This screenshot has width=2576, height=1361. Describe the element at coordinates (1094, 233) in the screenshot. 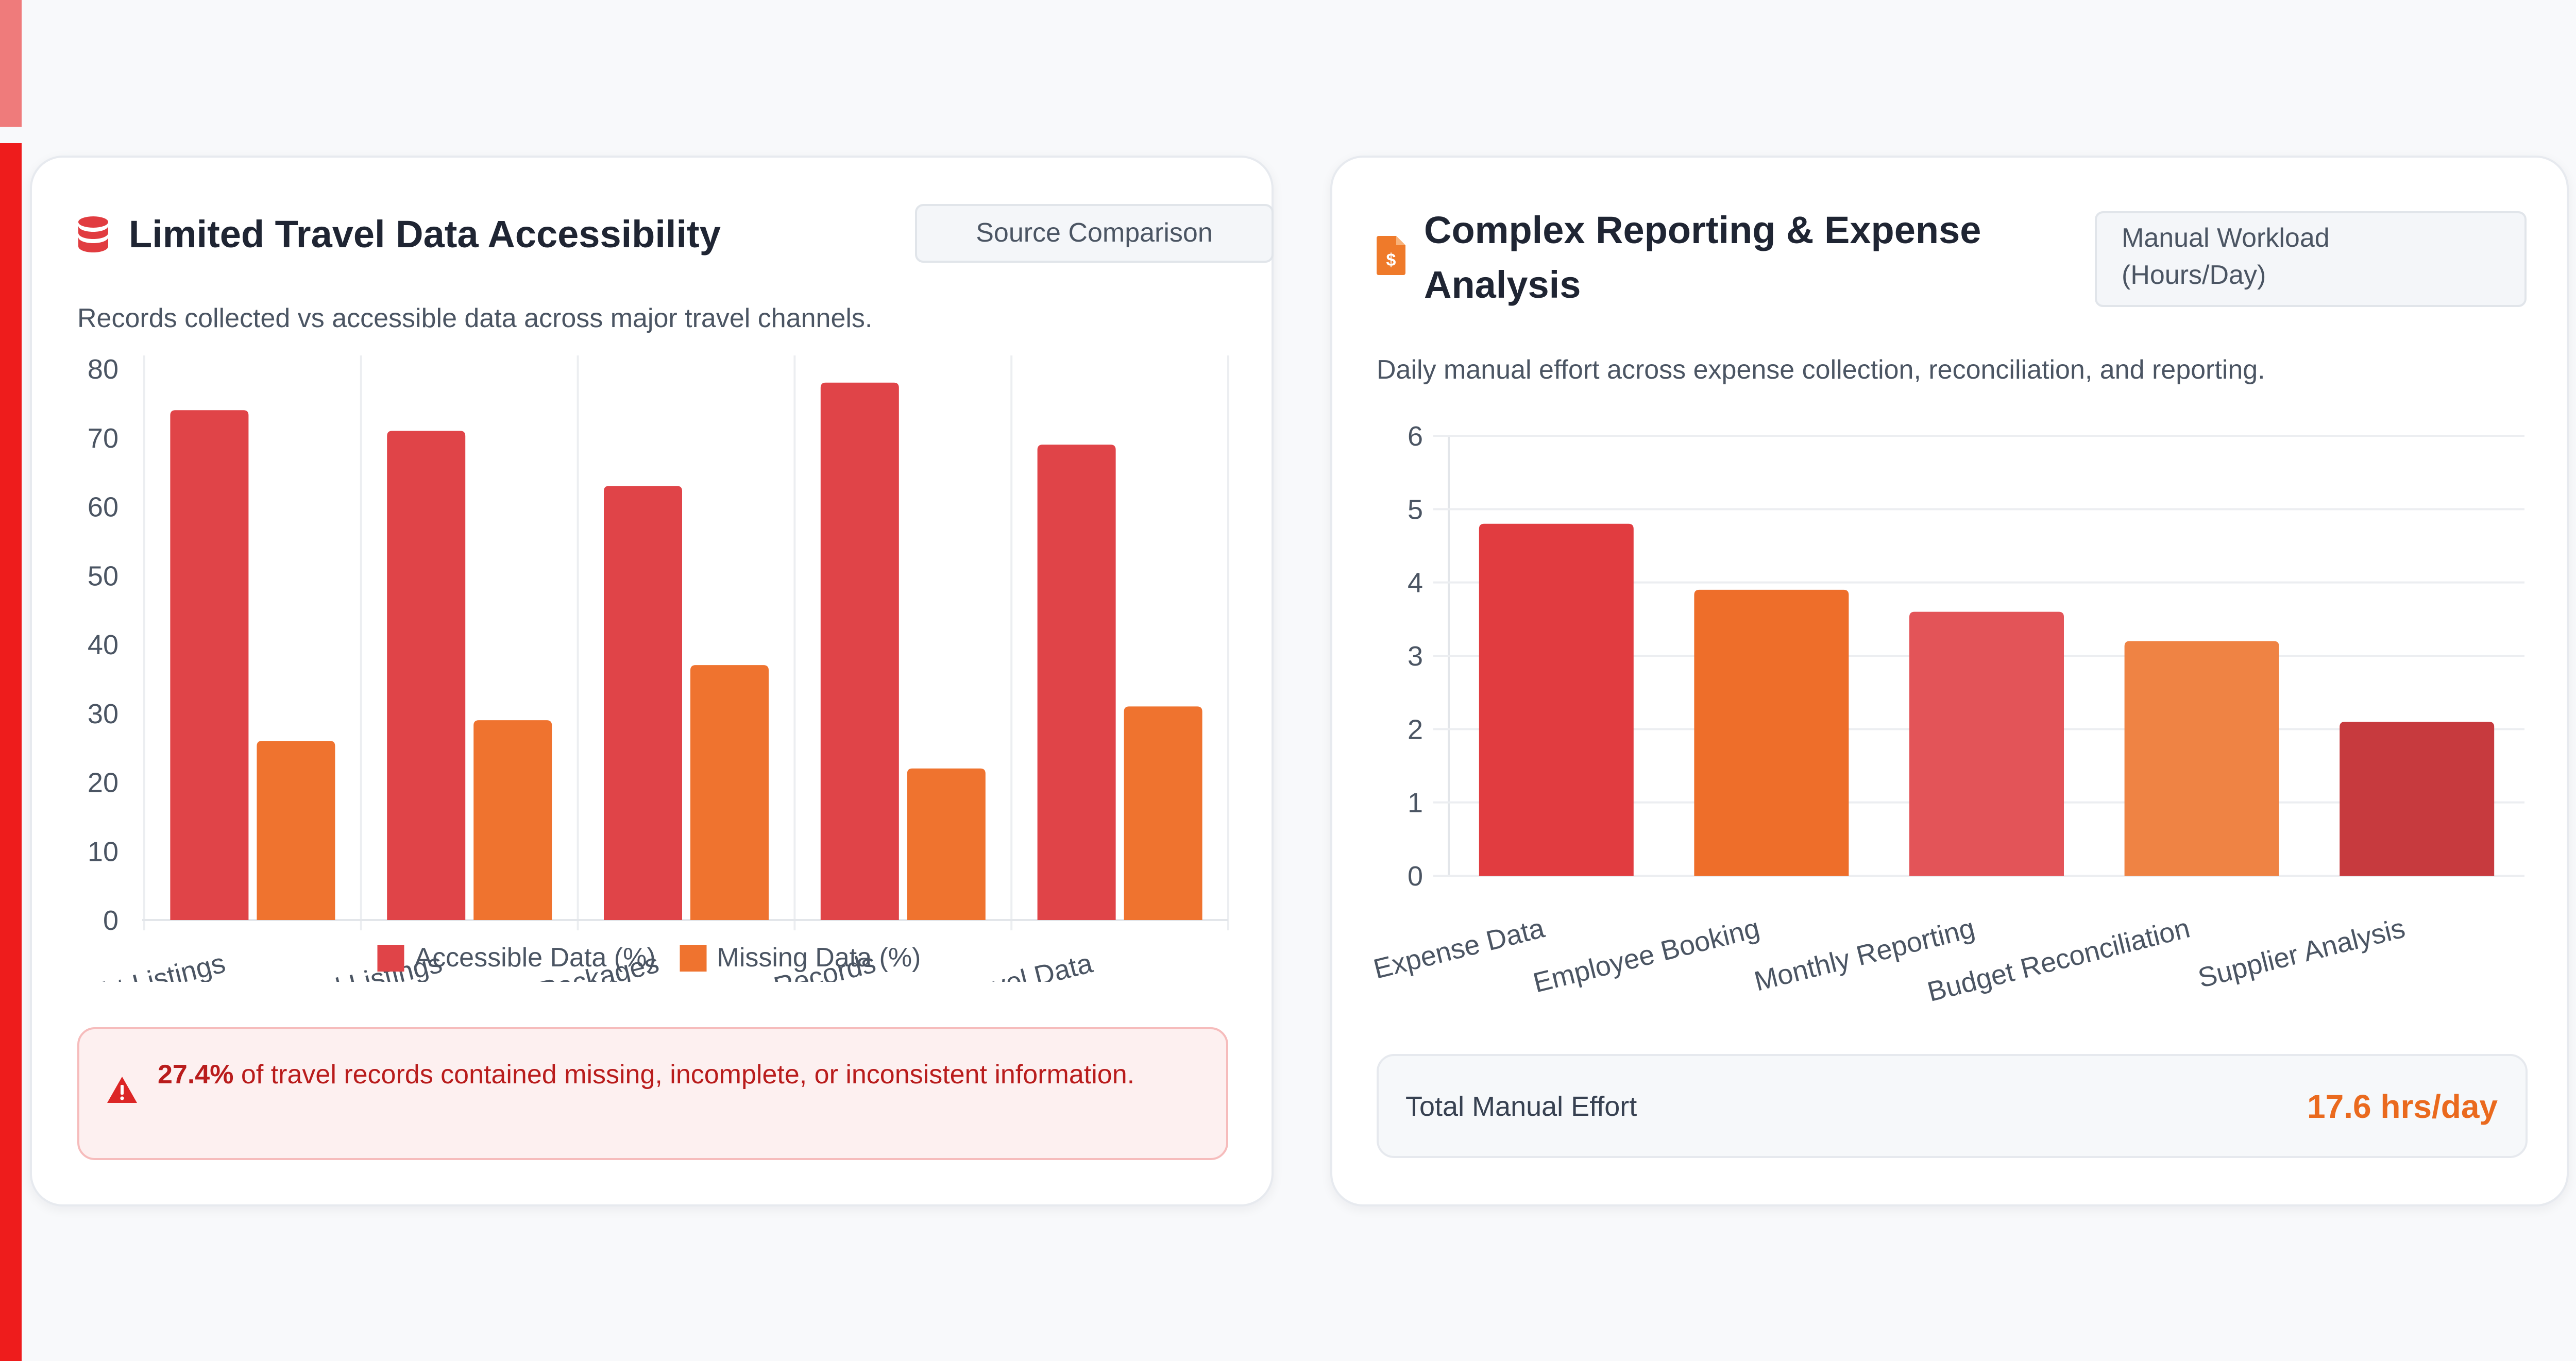

I see `source-comparison-badge: Source Comparison` at that location.